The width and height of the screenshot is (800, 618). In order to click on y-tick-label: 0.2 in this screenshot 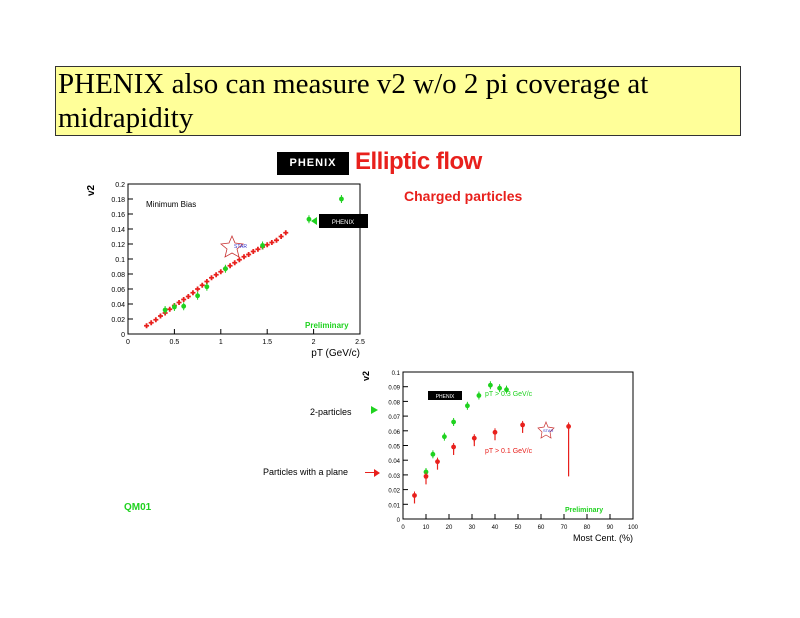, I will do `click(120, 185)`.